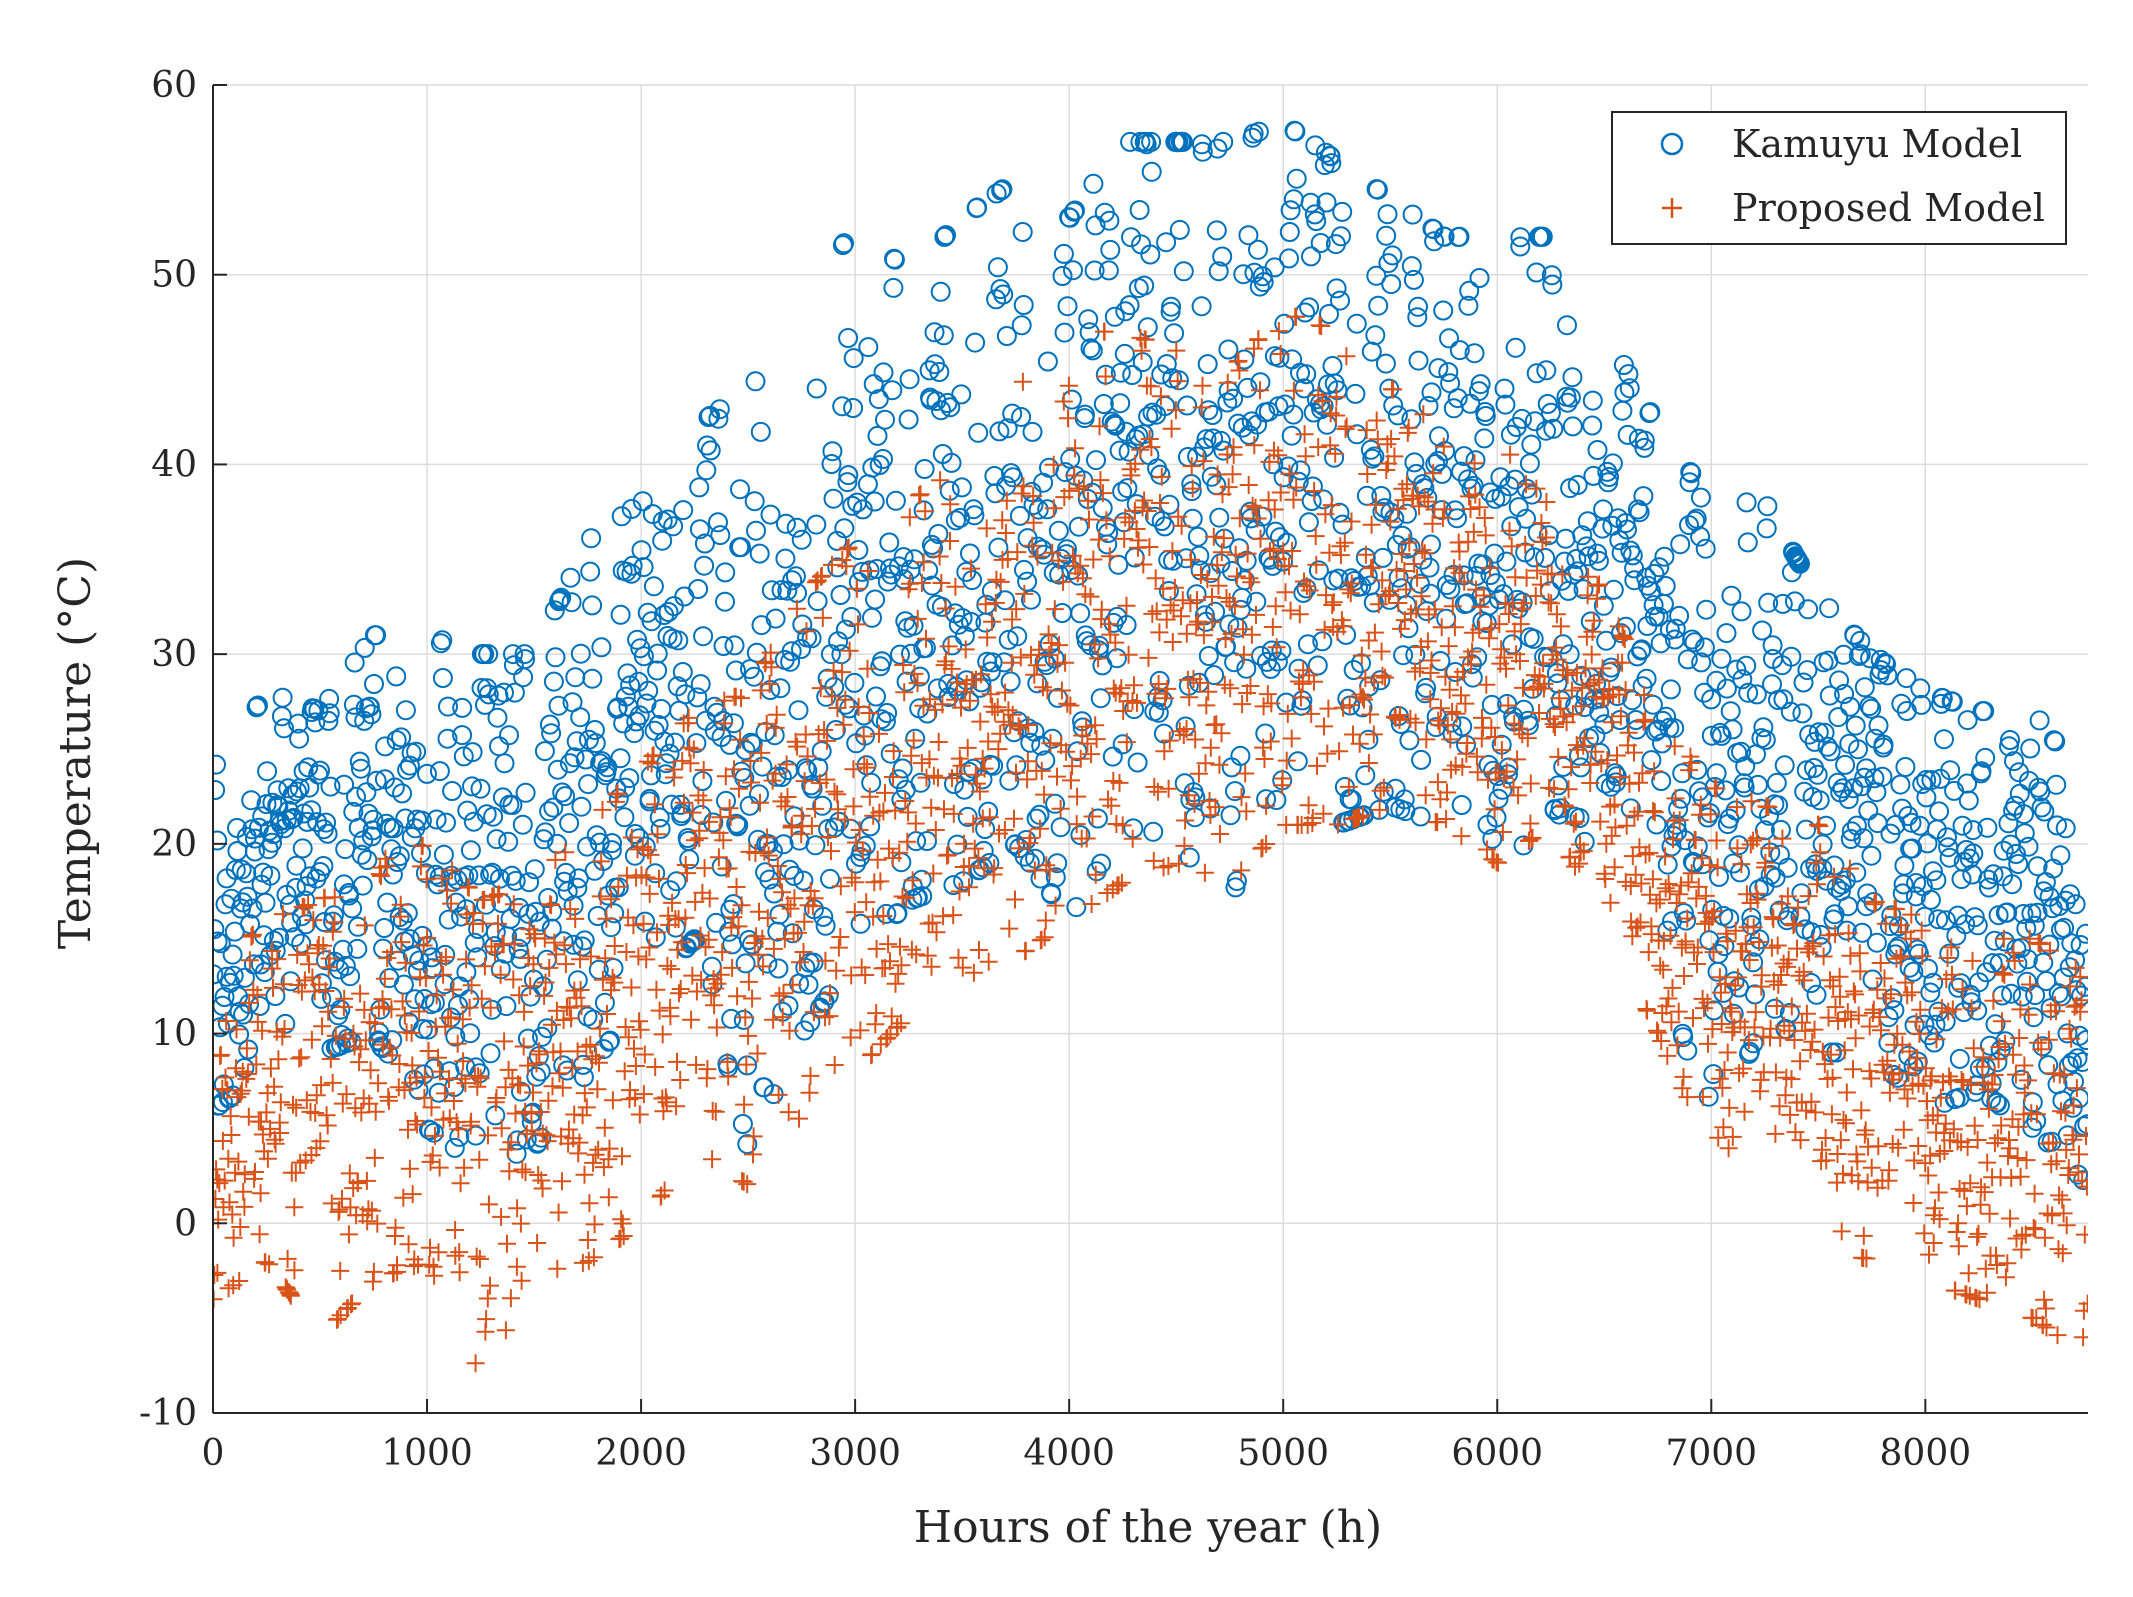 The height and width of the screenshot is (1597, 2133). What do you see at coordinates (168, 1413) in the screenshot?
I see `y-tick-label: -10` at bounding box center [168, 1413].